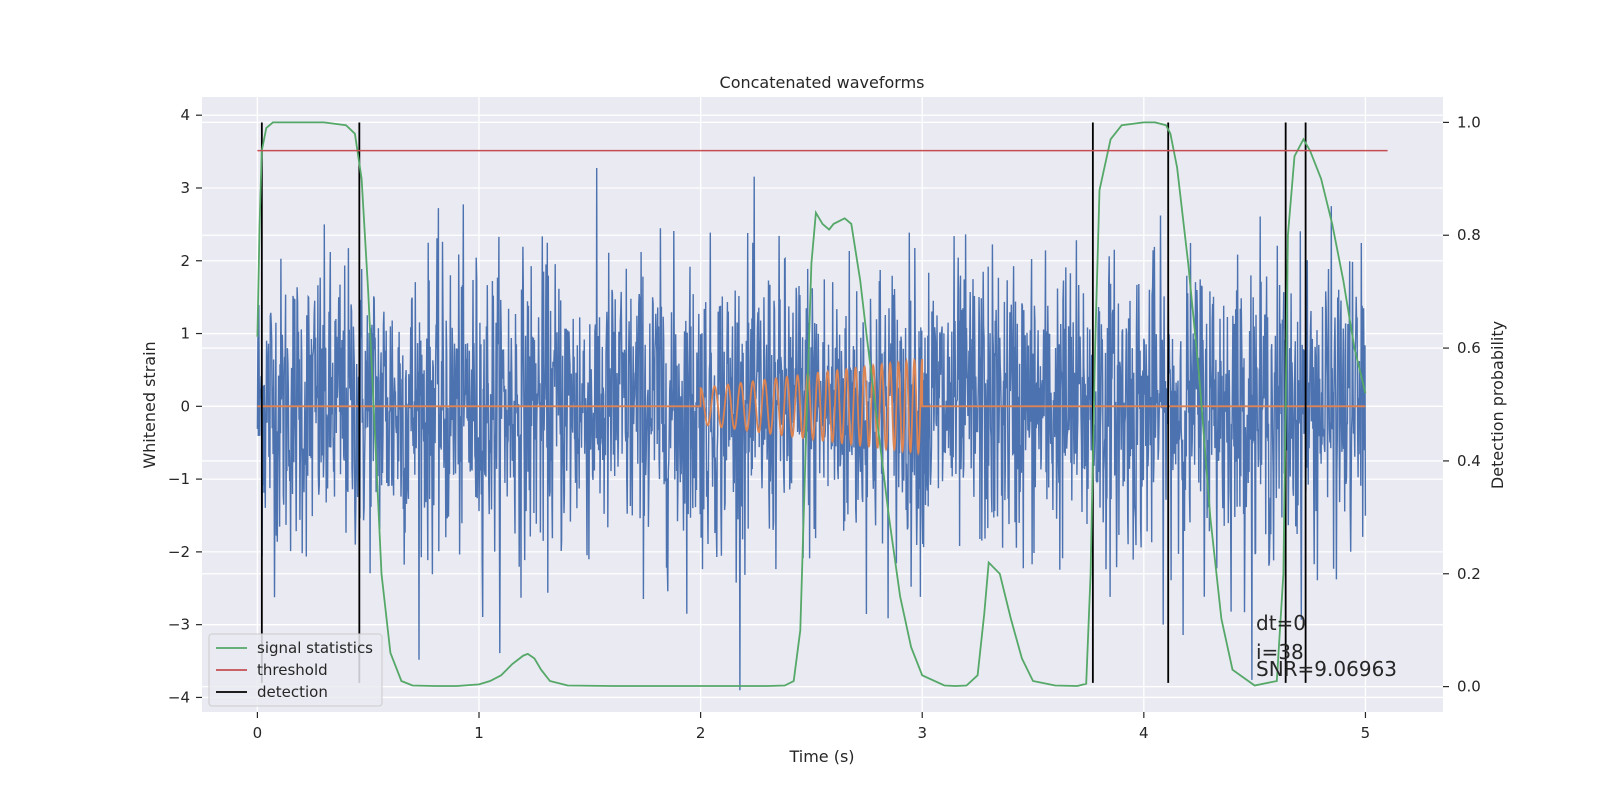  What do you see at coordinates (185, 334) in the screenshot?
I see `y-tick-label: 1` at bounding box center [185, 334].